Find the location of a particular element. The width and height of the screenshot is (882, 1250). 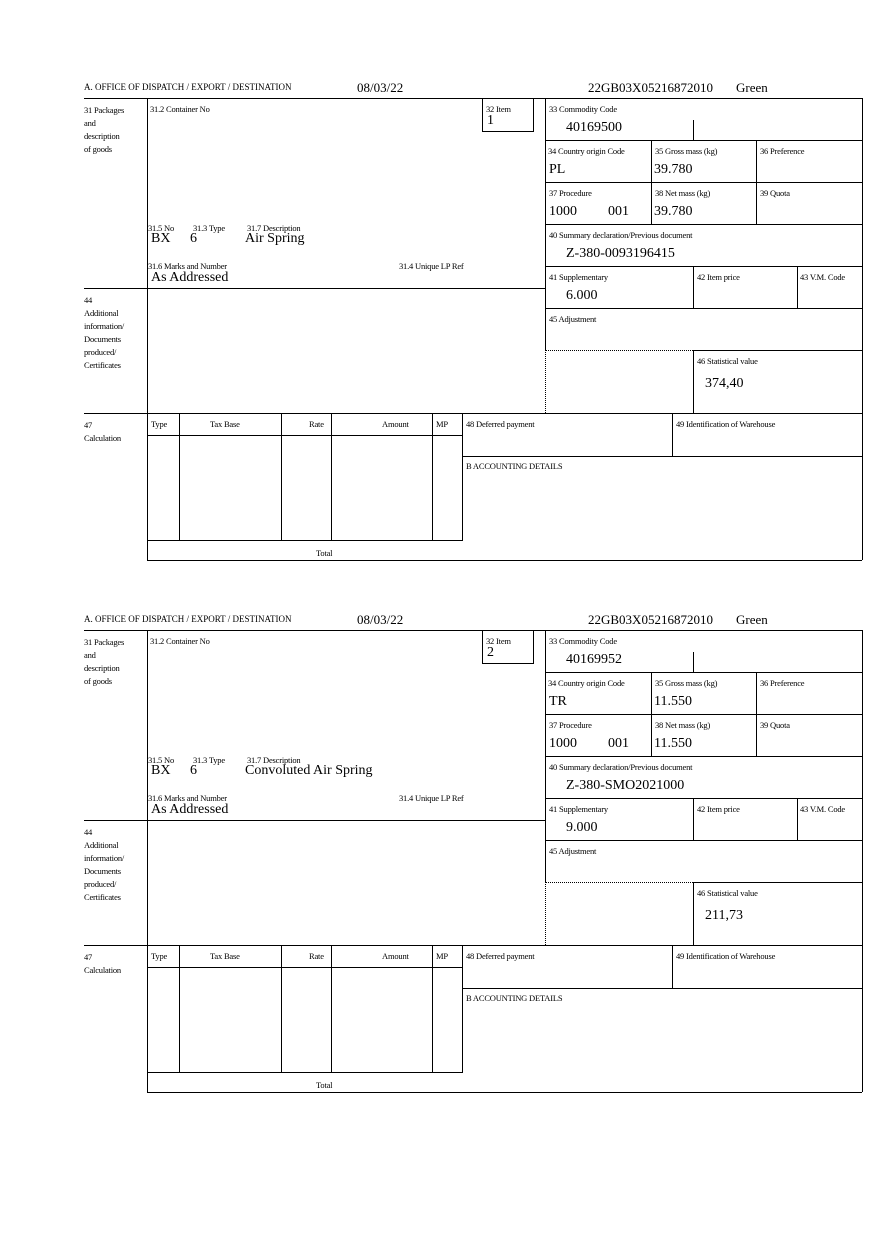

statistical-value: 374,40 is located at coordinates (724, 383).